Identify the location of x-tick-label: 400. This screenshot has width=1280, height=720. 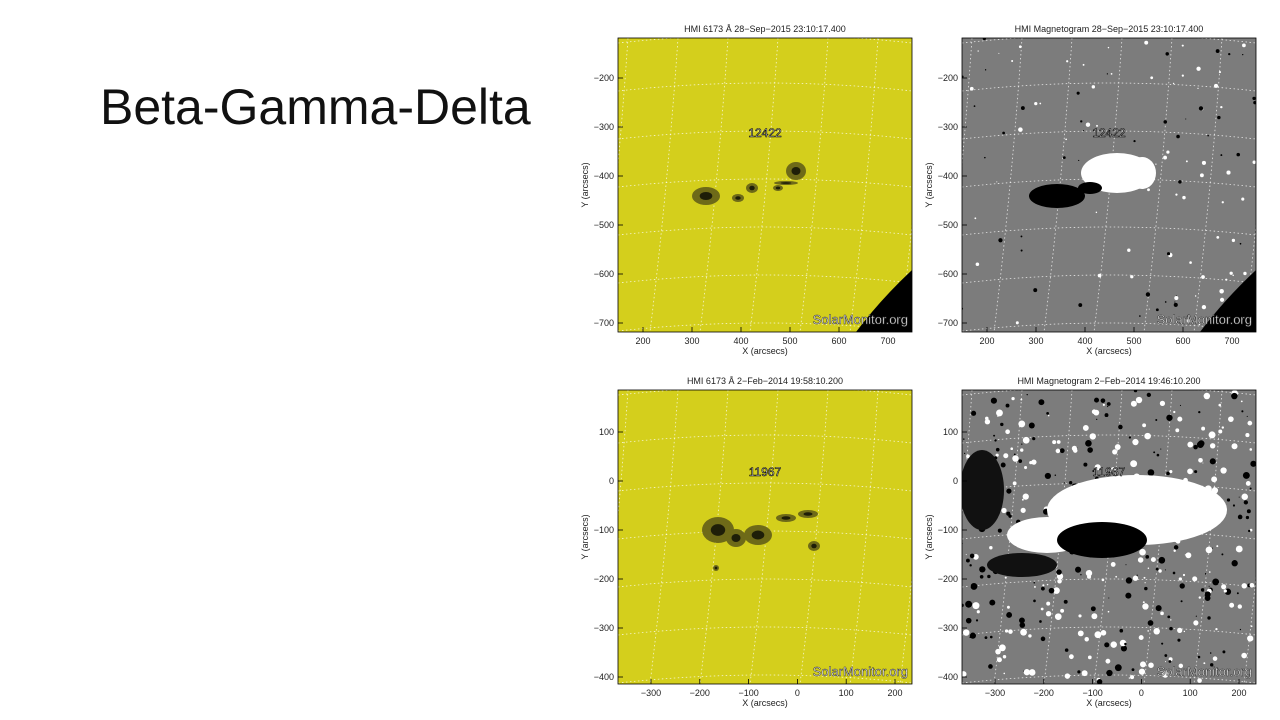
(1084, 341).